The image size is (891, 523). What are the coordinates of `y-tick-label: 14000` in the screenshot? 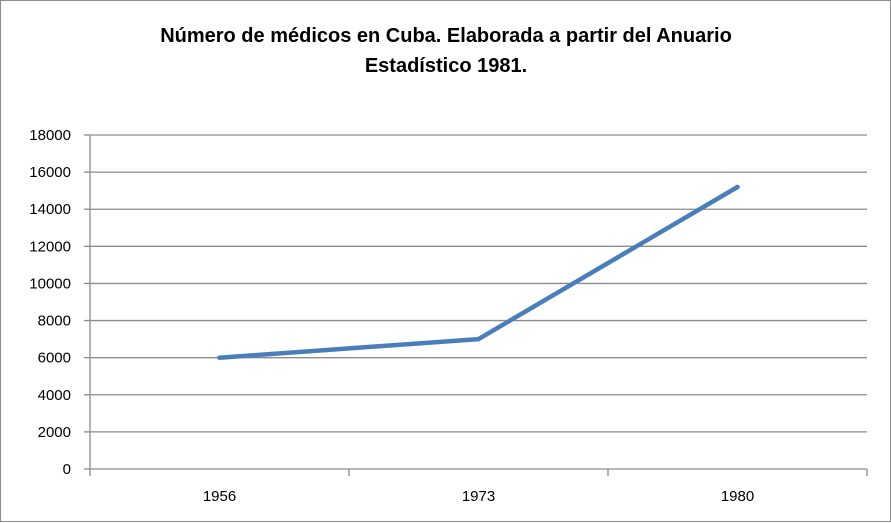 It's located at (50, 209).